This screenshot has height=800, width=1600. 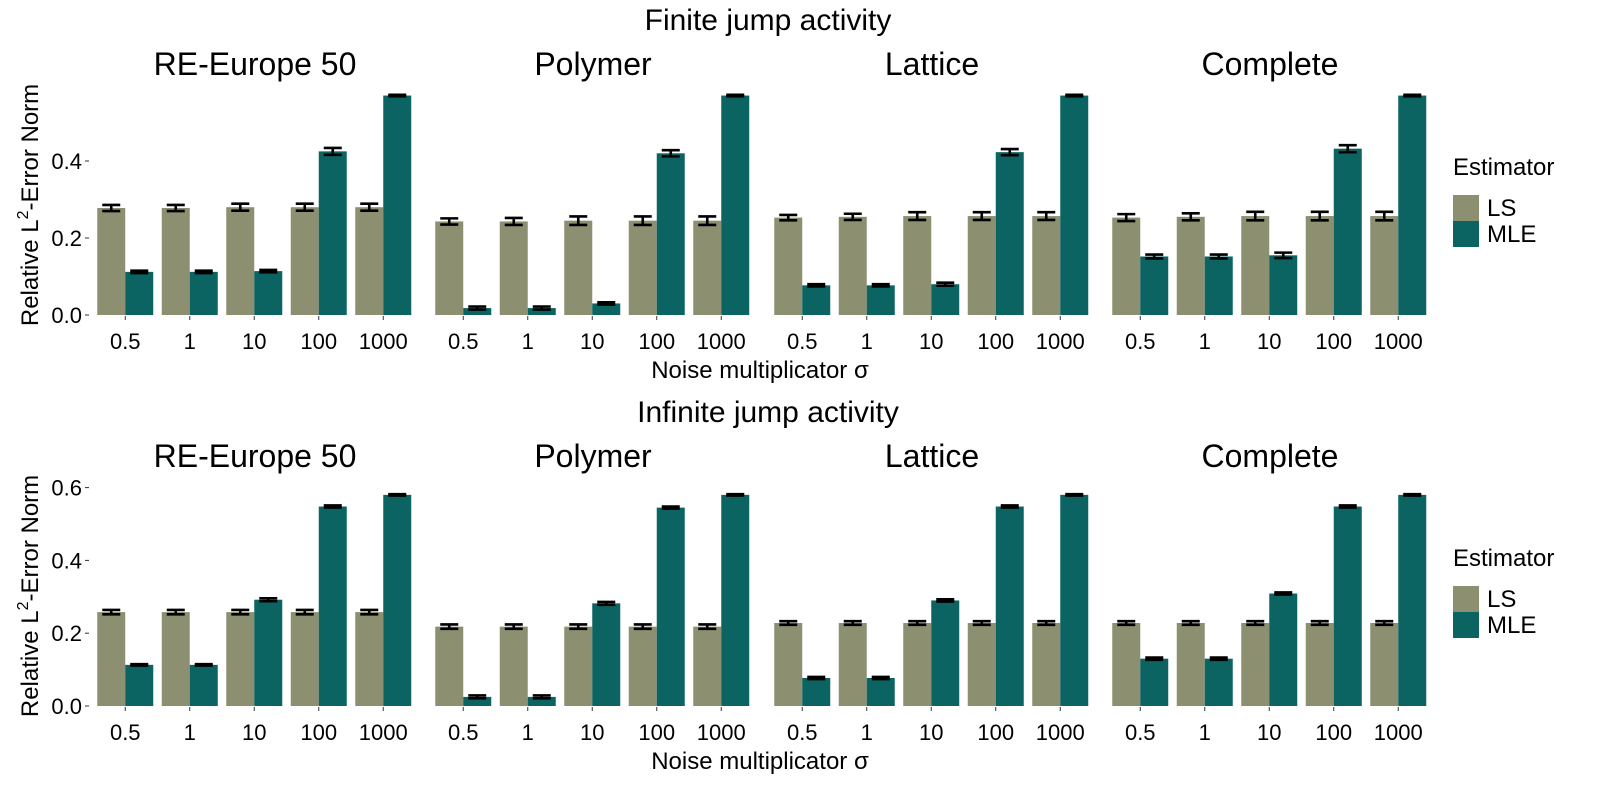 I want to click on facet-title: Polymer, so click(x=593, y=64).